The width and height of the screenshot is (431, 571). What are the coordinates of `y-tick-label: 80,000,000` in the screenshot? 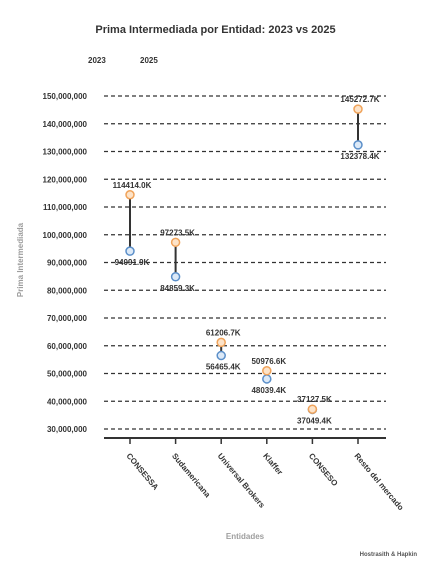 It's located at (67, 290).